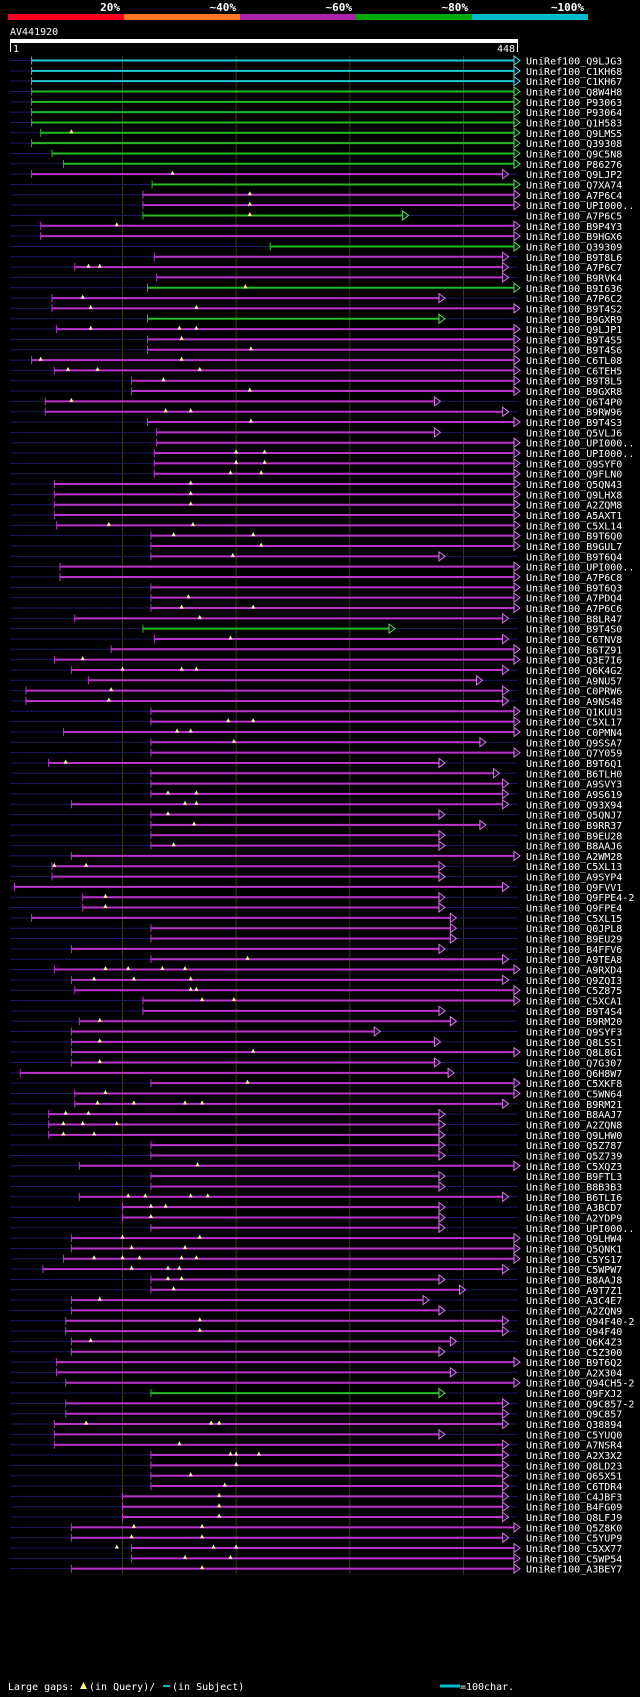 Image resolution: width=640 pixels, height=1697 pixels. What do you see at coordinates (316, 1538) in the screenshot?
I see `alignment-row: UniRef100_C5YUP9` at bounding box center [316, 1538].